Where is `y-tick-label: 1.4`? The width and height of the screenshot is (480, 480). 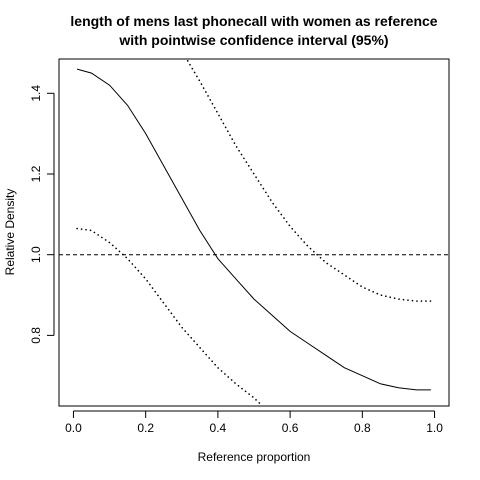
y-tick-label: 1.4 is located at coordinates (36, 93).